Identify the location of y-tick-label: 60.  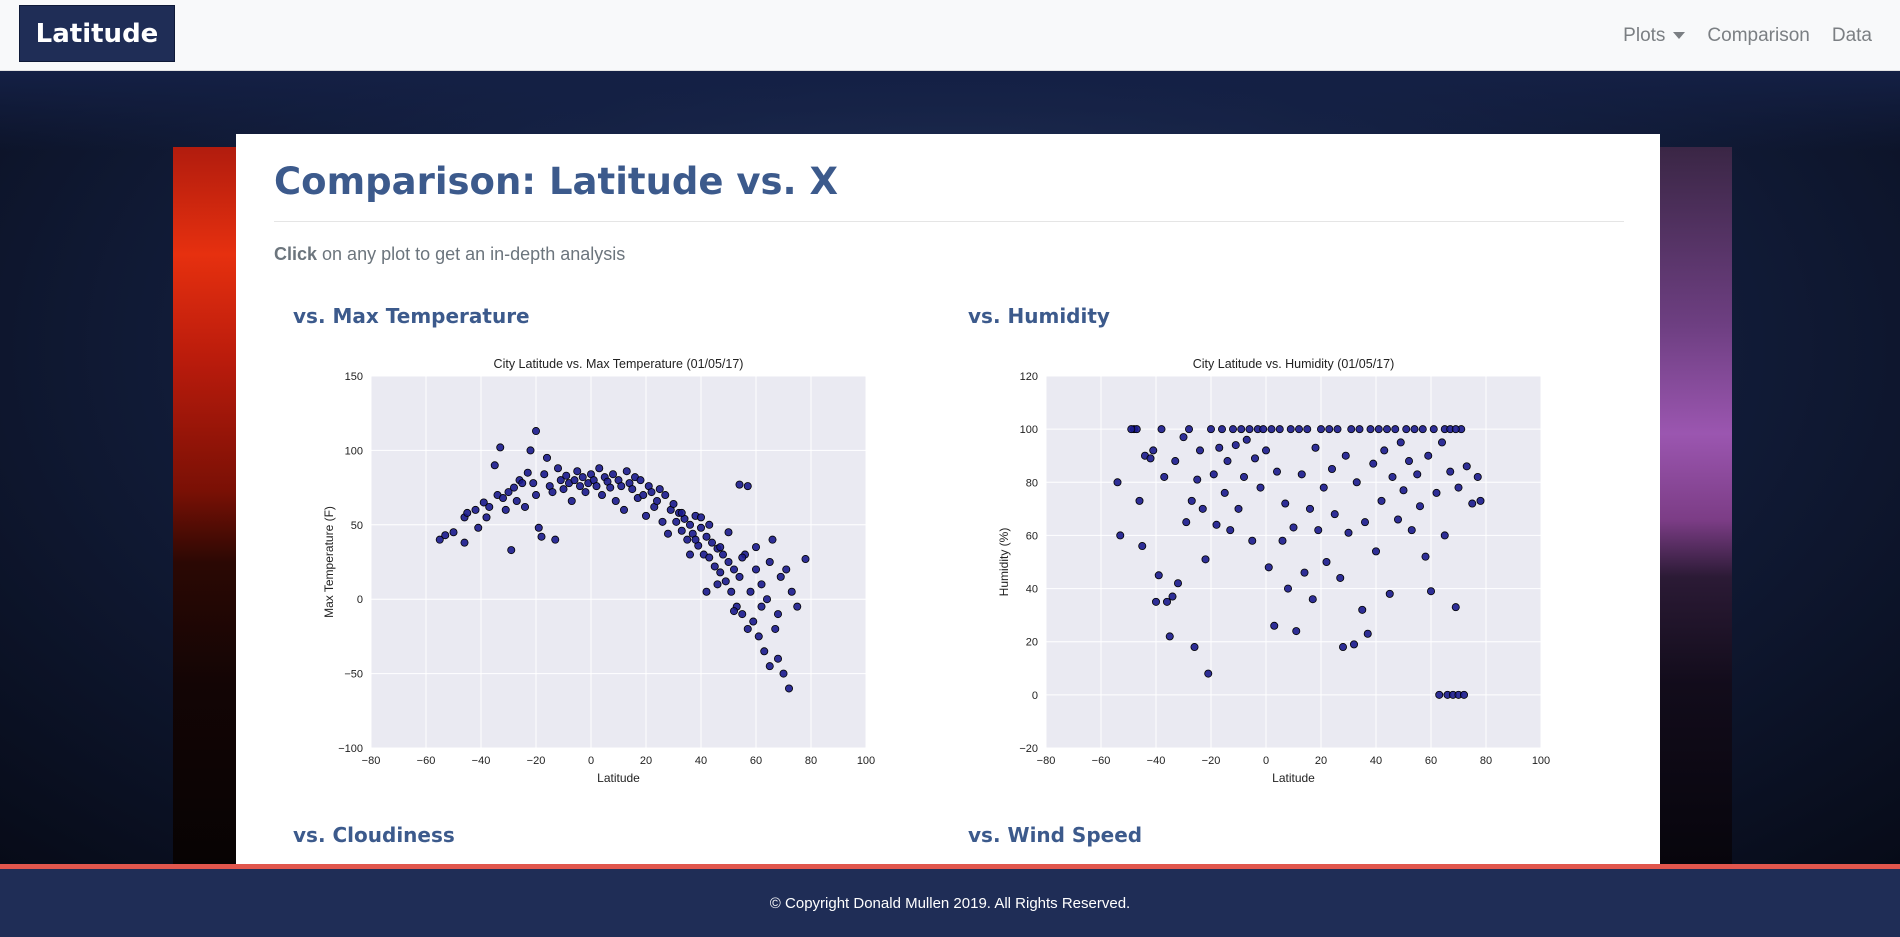
(1032, 536).